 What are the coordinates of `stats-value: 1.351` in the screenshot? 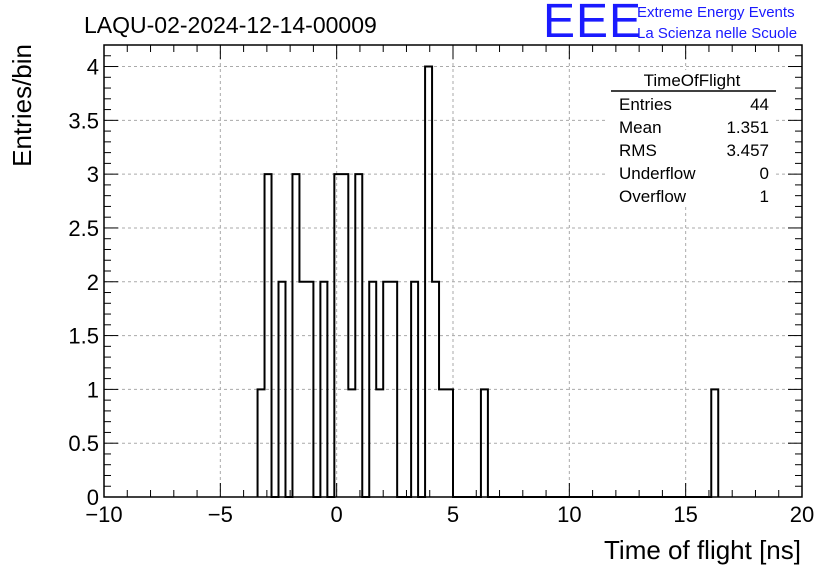 It's located at (747, 127).